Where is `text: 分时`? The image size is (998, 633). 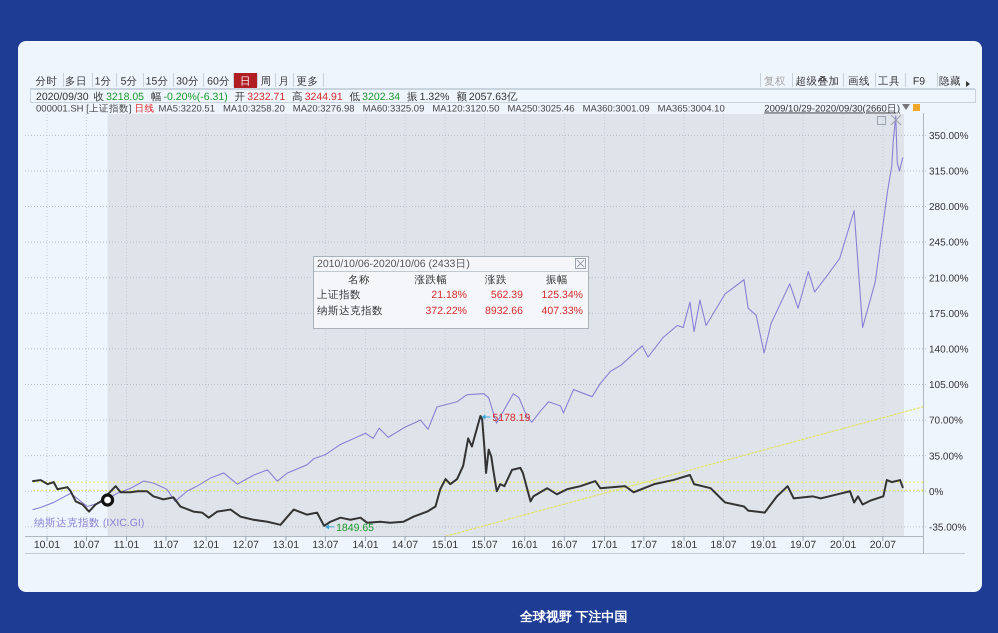
text: 分时 is located at coordinates (47, 81).